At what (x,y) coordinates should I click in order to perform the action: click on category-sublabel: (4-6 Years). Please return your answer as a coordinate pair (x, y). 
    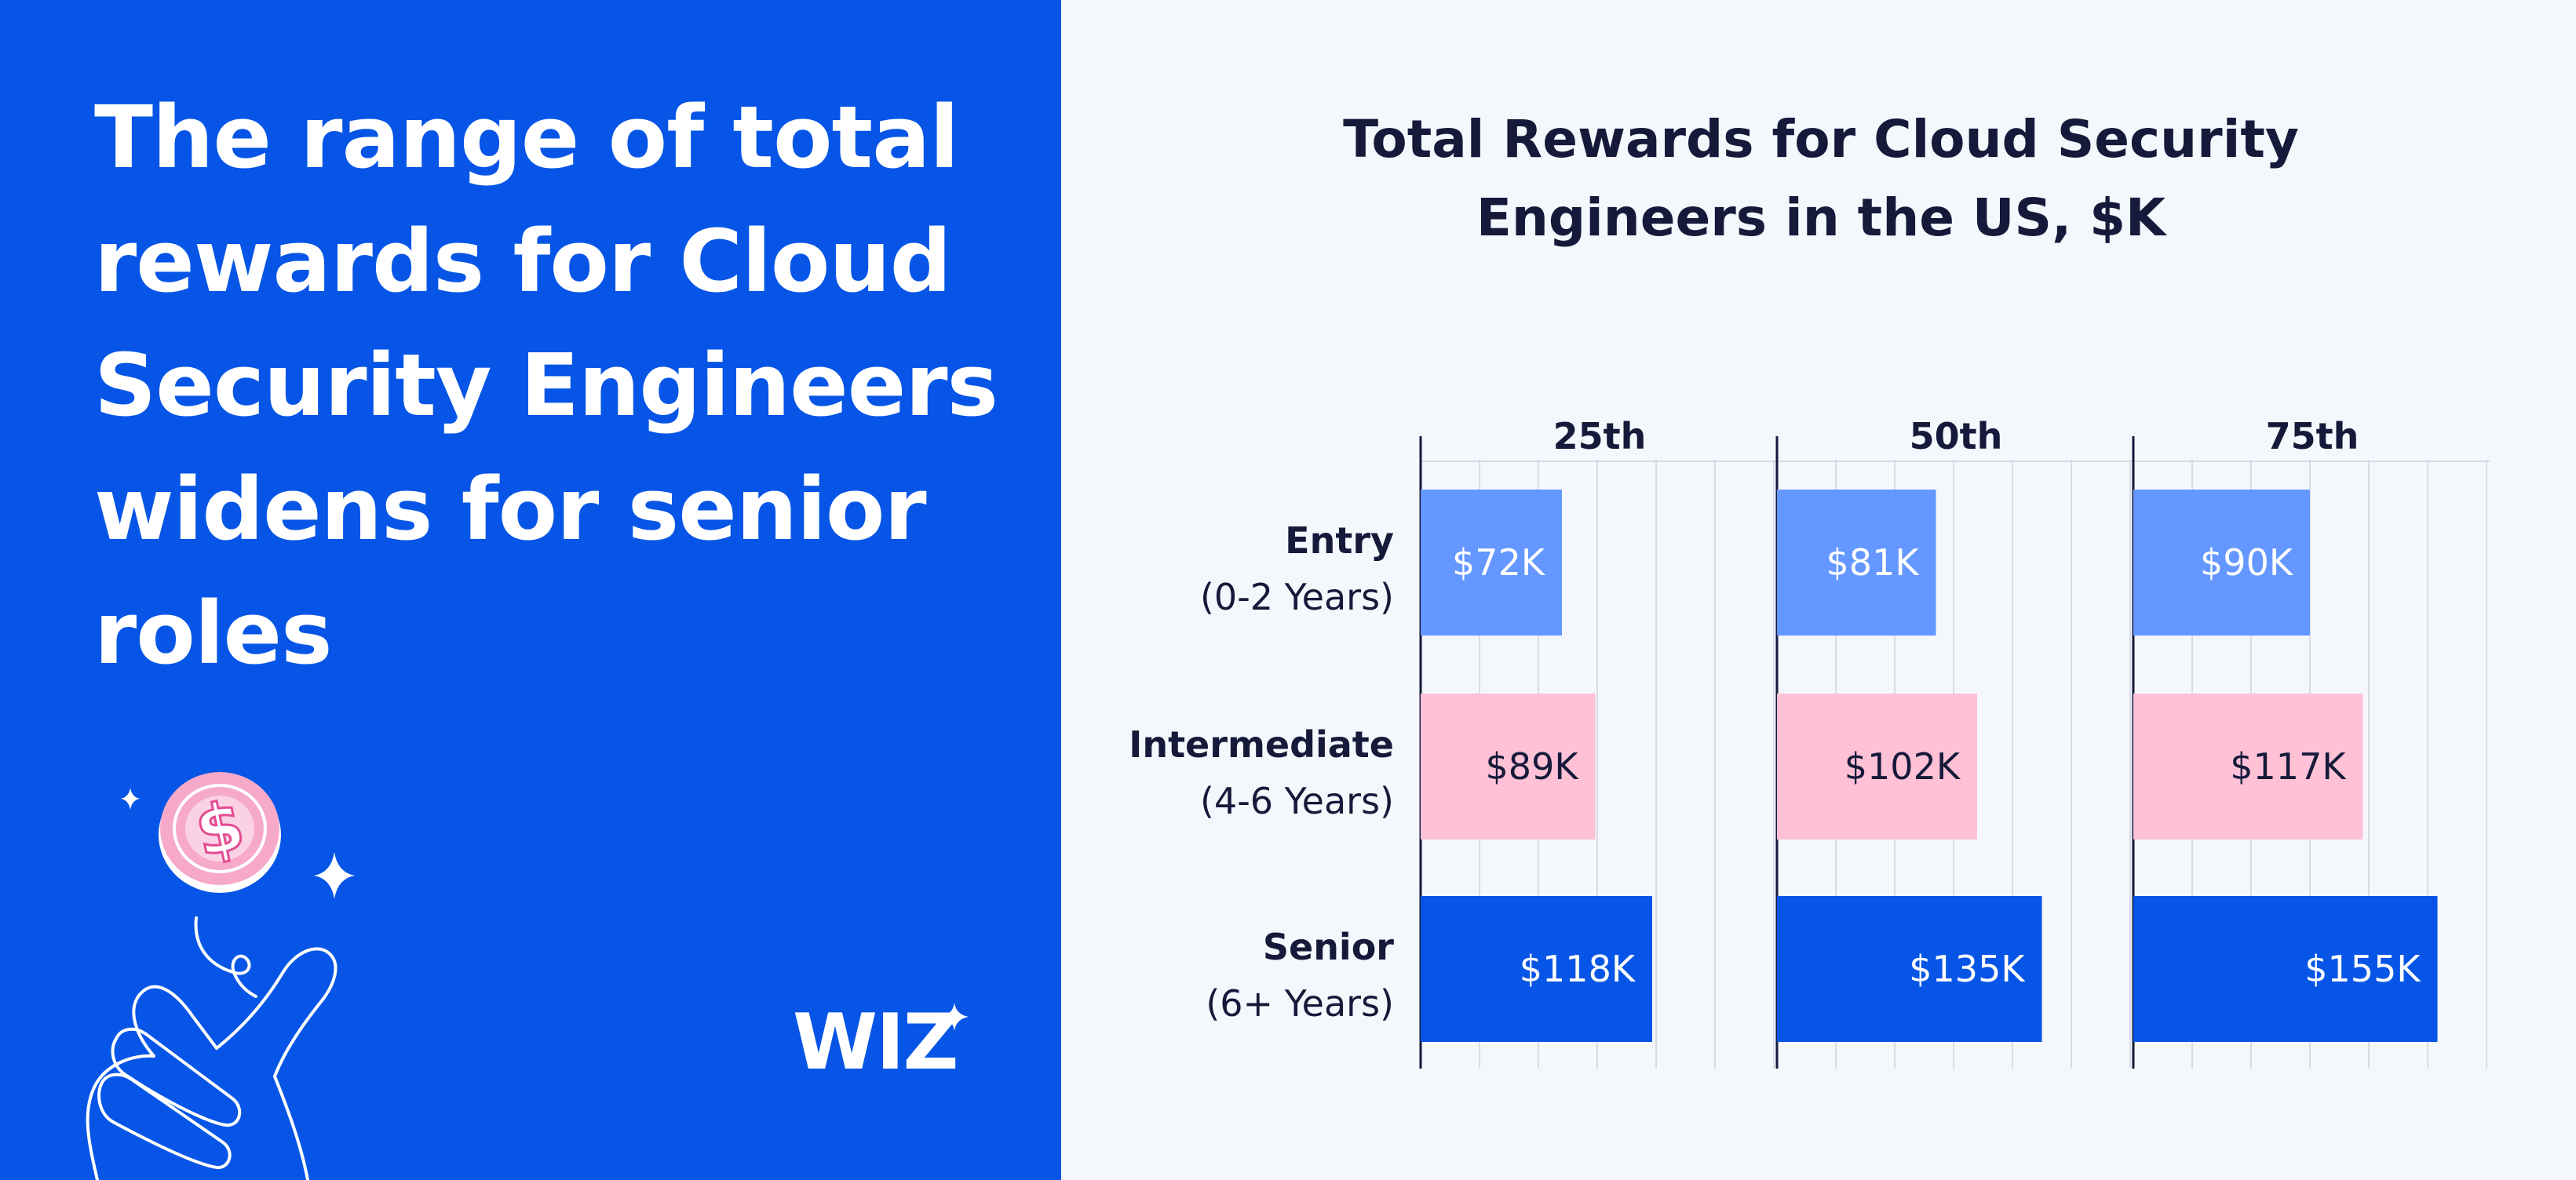
    Looking at the image, I should click on (1297, 801).